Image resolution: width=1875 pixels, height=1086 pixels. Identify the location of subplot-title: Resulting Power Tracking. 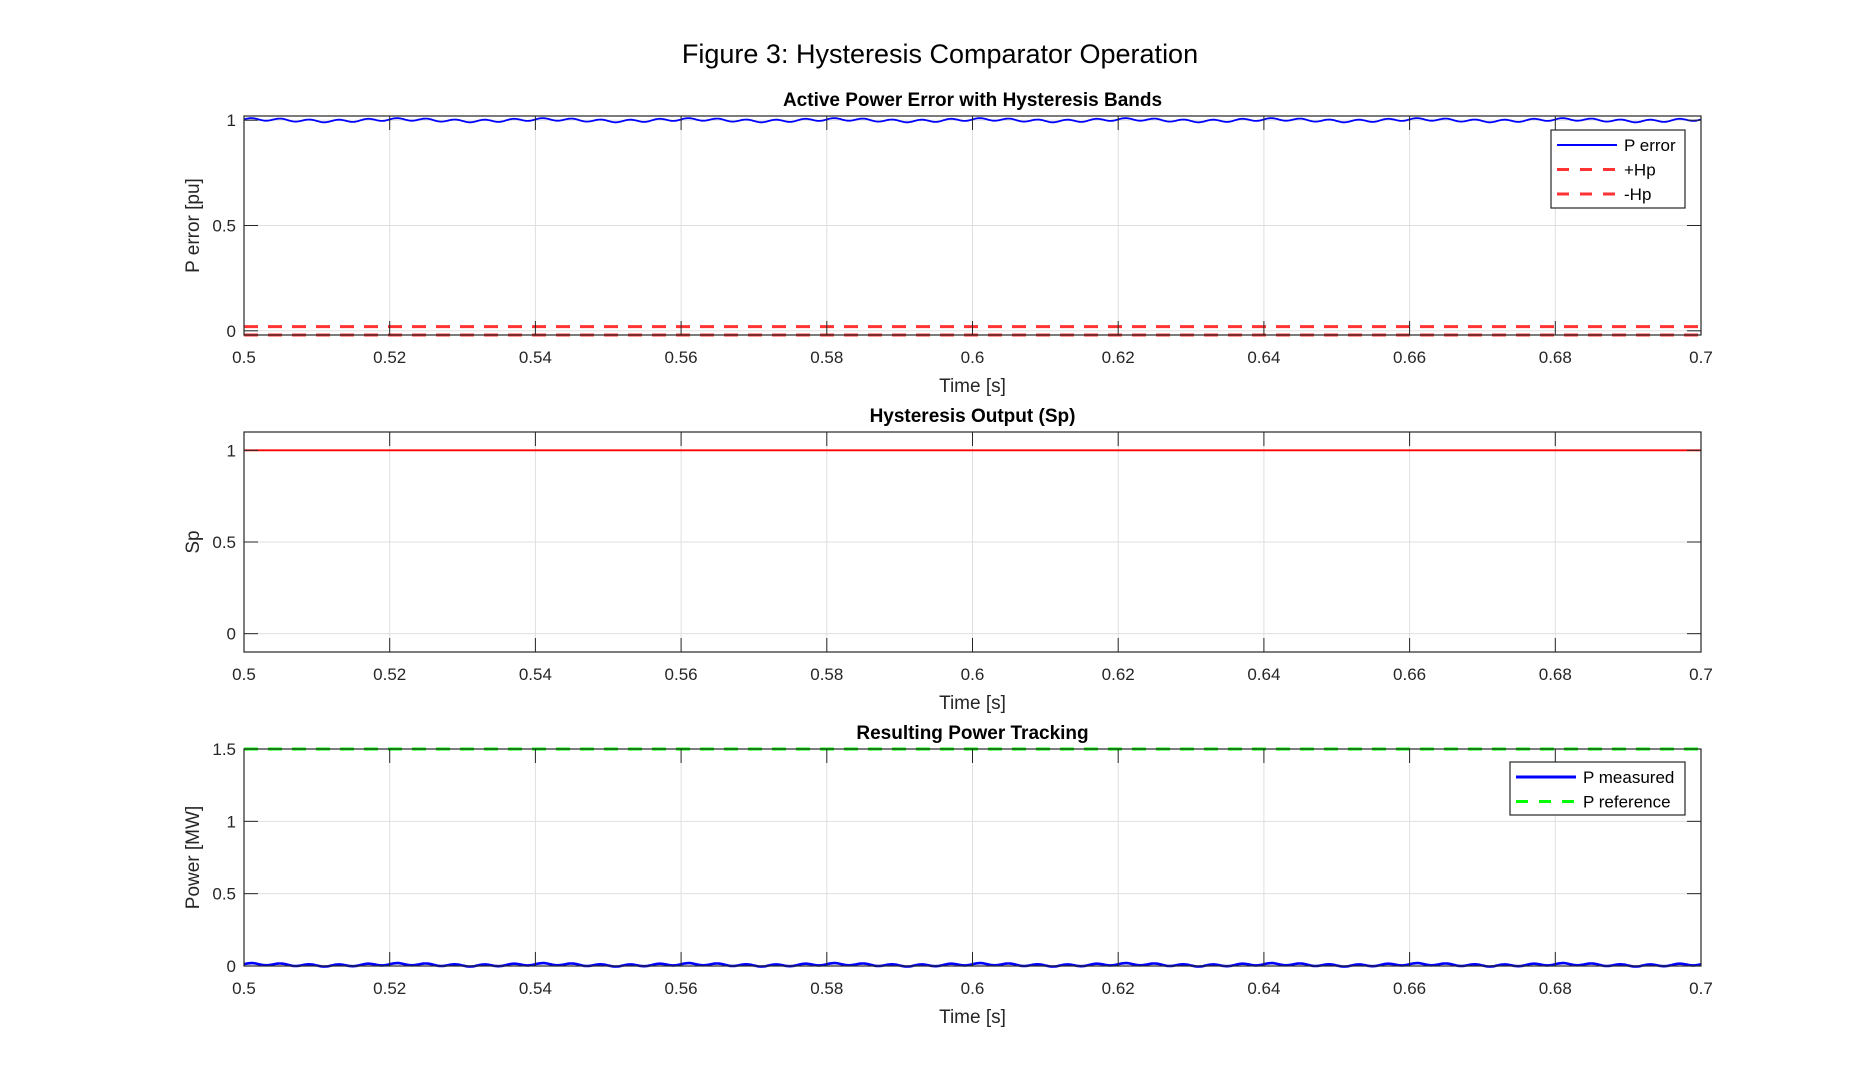
(972, 733).